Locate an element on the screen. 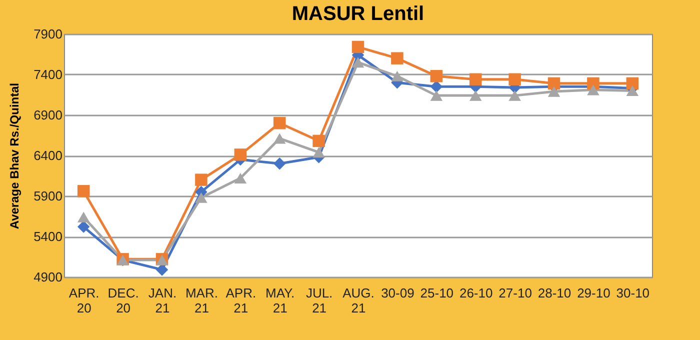  y-tick-label: 7900 is located at coordinates (48, 34).